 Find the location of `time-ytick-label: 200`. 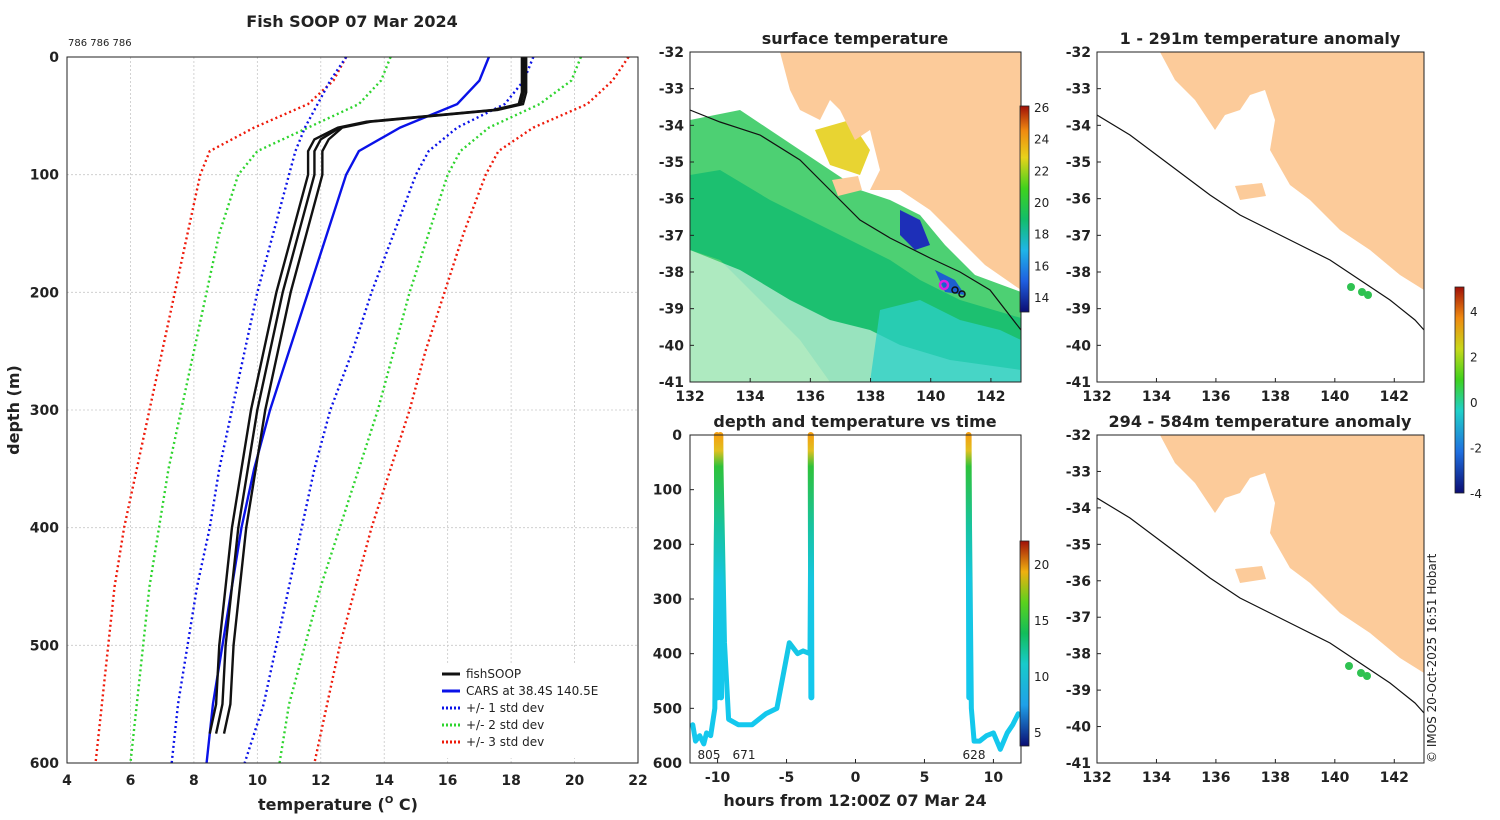

time-ytick-label: 200 is located at coordinates (667, 545).